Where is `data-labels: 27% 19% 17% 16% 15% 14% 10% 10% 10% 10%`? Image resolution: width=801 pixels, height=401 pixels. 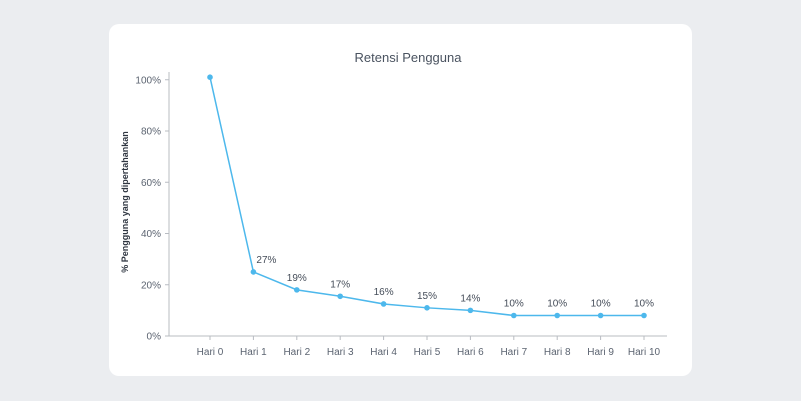
data-labels: 27% 19% 17% 16% 15% 14% 10% 10% 10% 10% is located at coordinates (455, 282).